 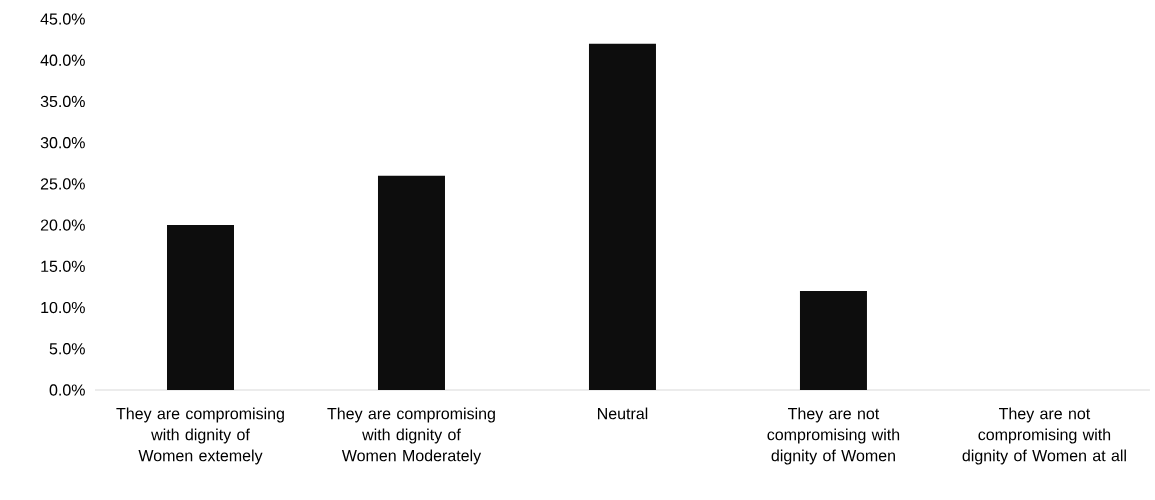 What do you see at coordinates (62, 143) in the screenshot?
I see `y-tick-label: 30.0%` at bounding box center [62, 143].